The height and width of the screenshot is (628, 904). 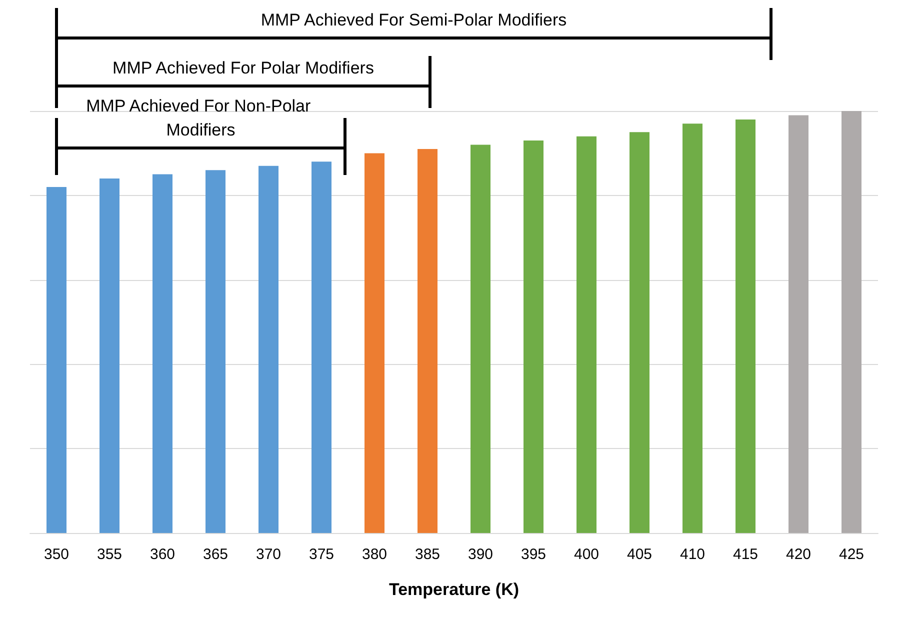 I want to click on text: MMP Achieved For Polar Modifiers, so click(x=243, y=68).